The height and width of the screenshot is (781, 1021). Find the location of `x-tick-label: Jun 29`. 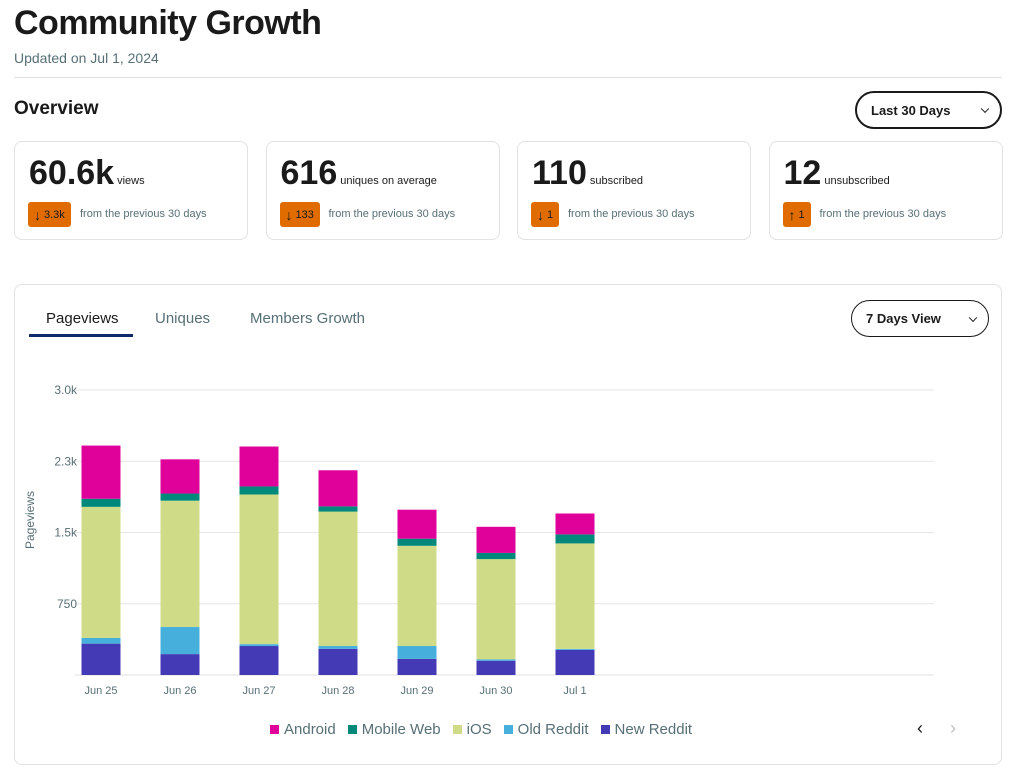

x-tick-label: Jun 29 is located at coordinates (416, 691).